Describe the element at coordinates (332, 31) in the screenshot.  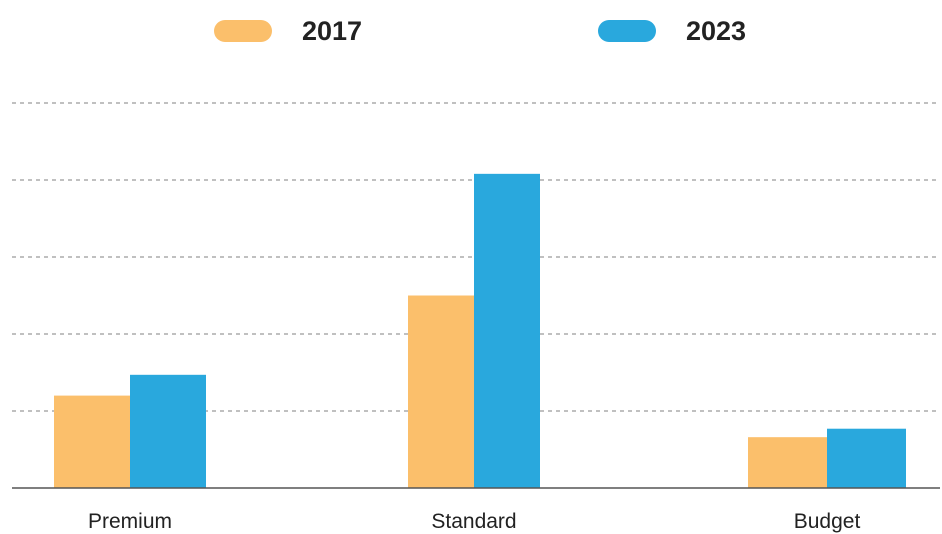
I see `legend-label-2017: 2017` at that location.